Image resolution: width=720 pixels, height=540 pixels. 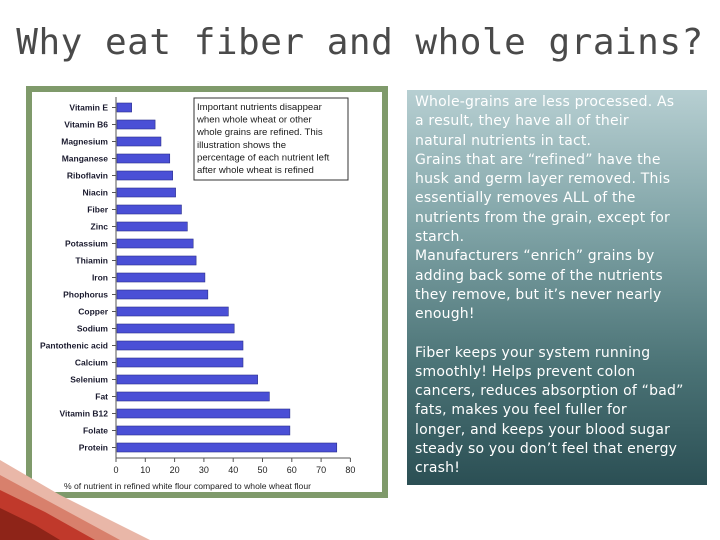 I want to click on text-line: a result, they have all of their, so click(x=522, y=121).